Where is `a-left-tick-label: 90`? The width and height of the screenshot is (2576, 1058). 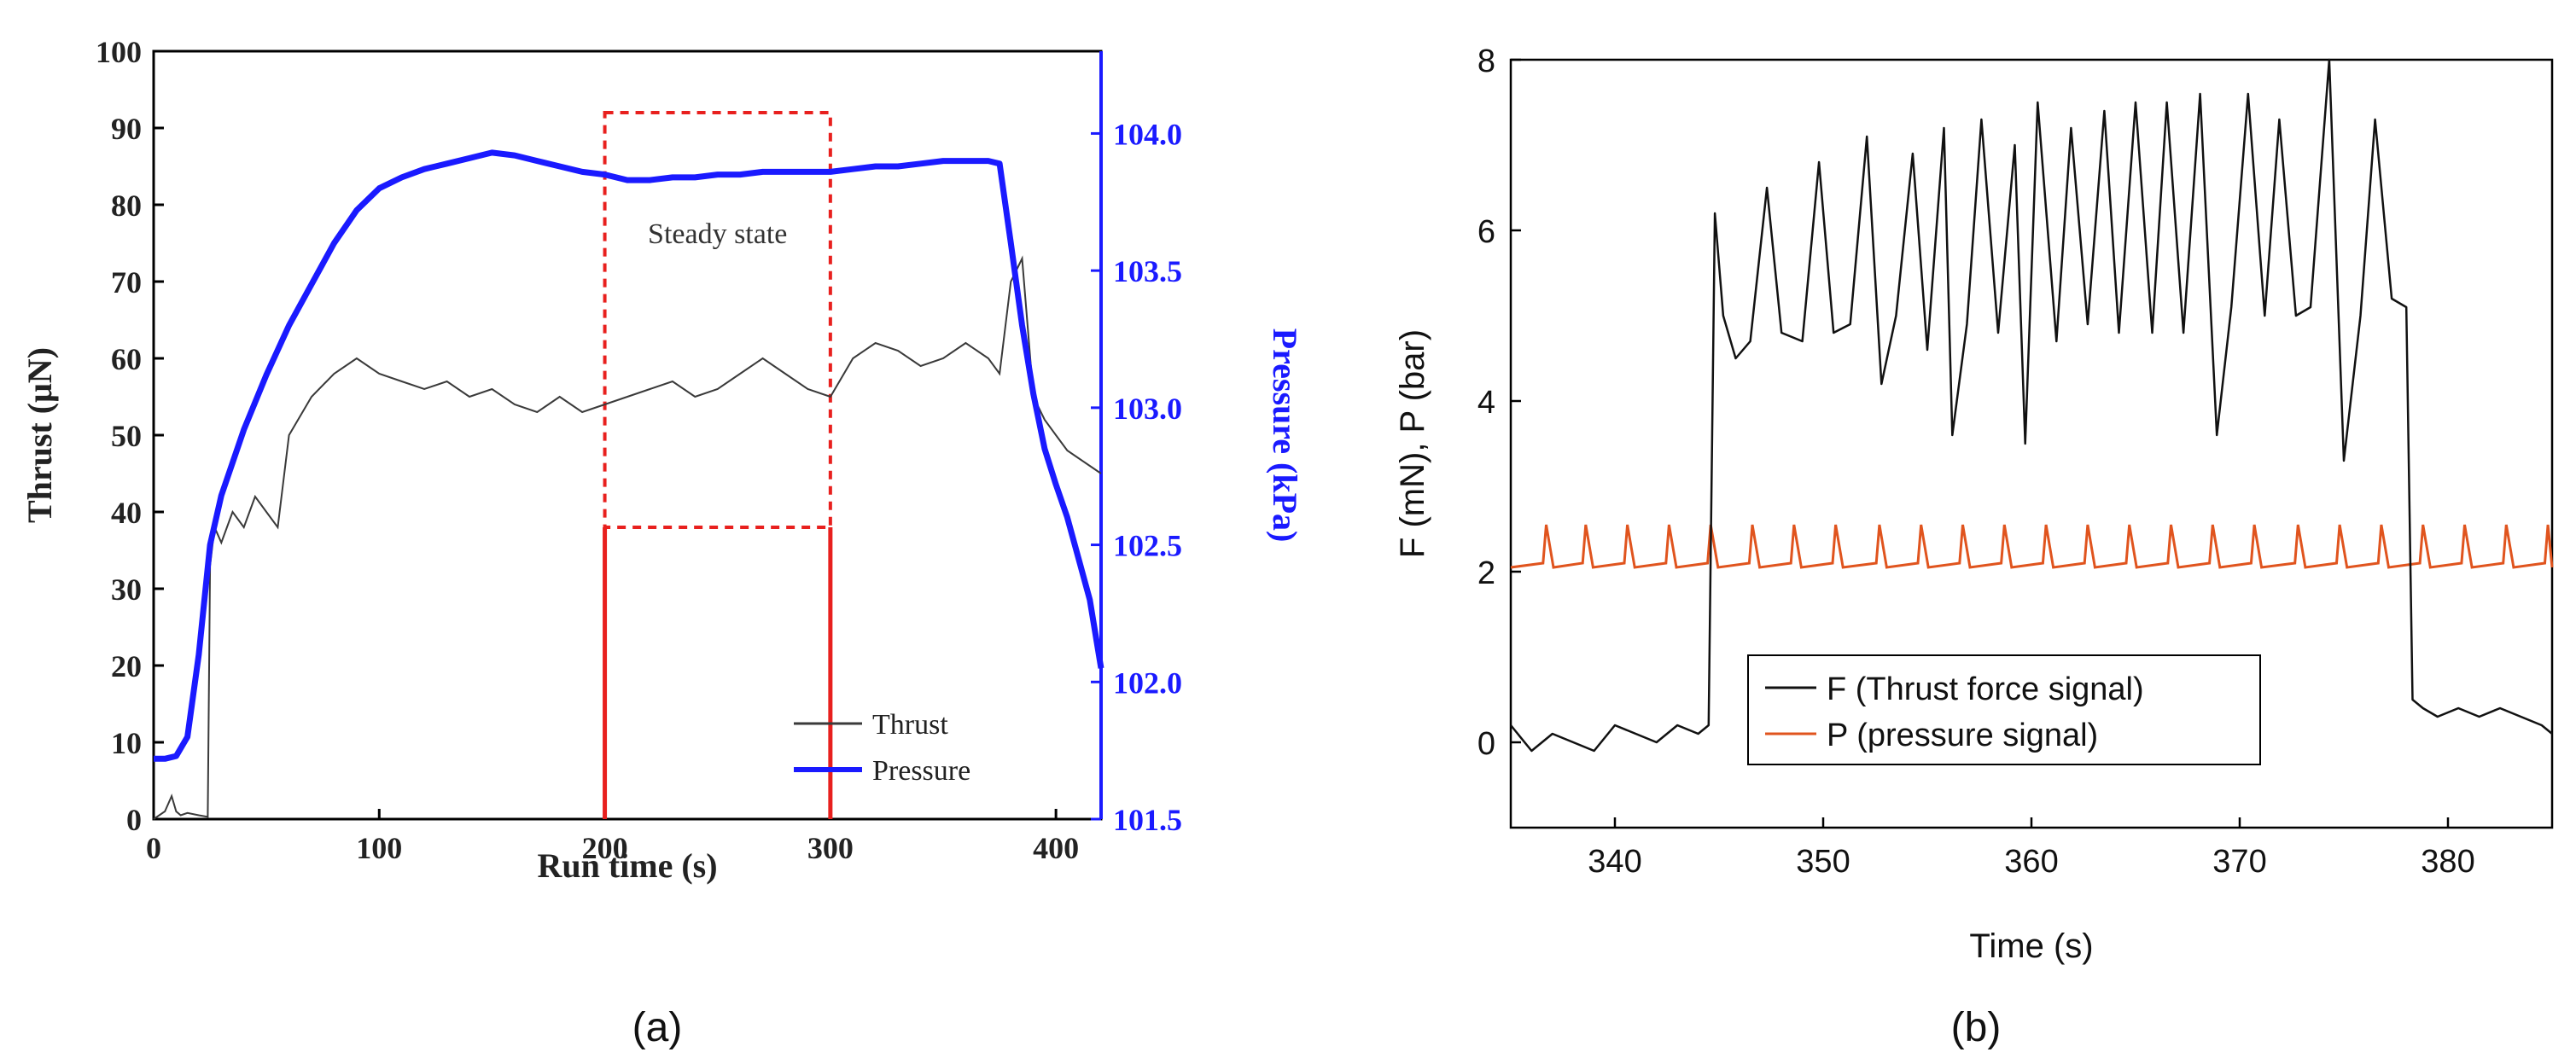
a-left-tick-label: 90 is located at coordinates (126, 129).